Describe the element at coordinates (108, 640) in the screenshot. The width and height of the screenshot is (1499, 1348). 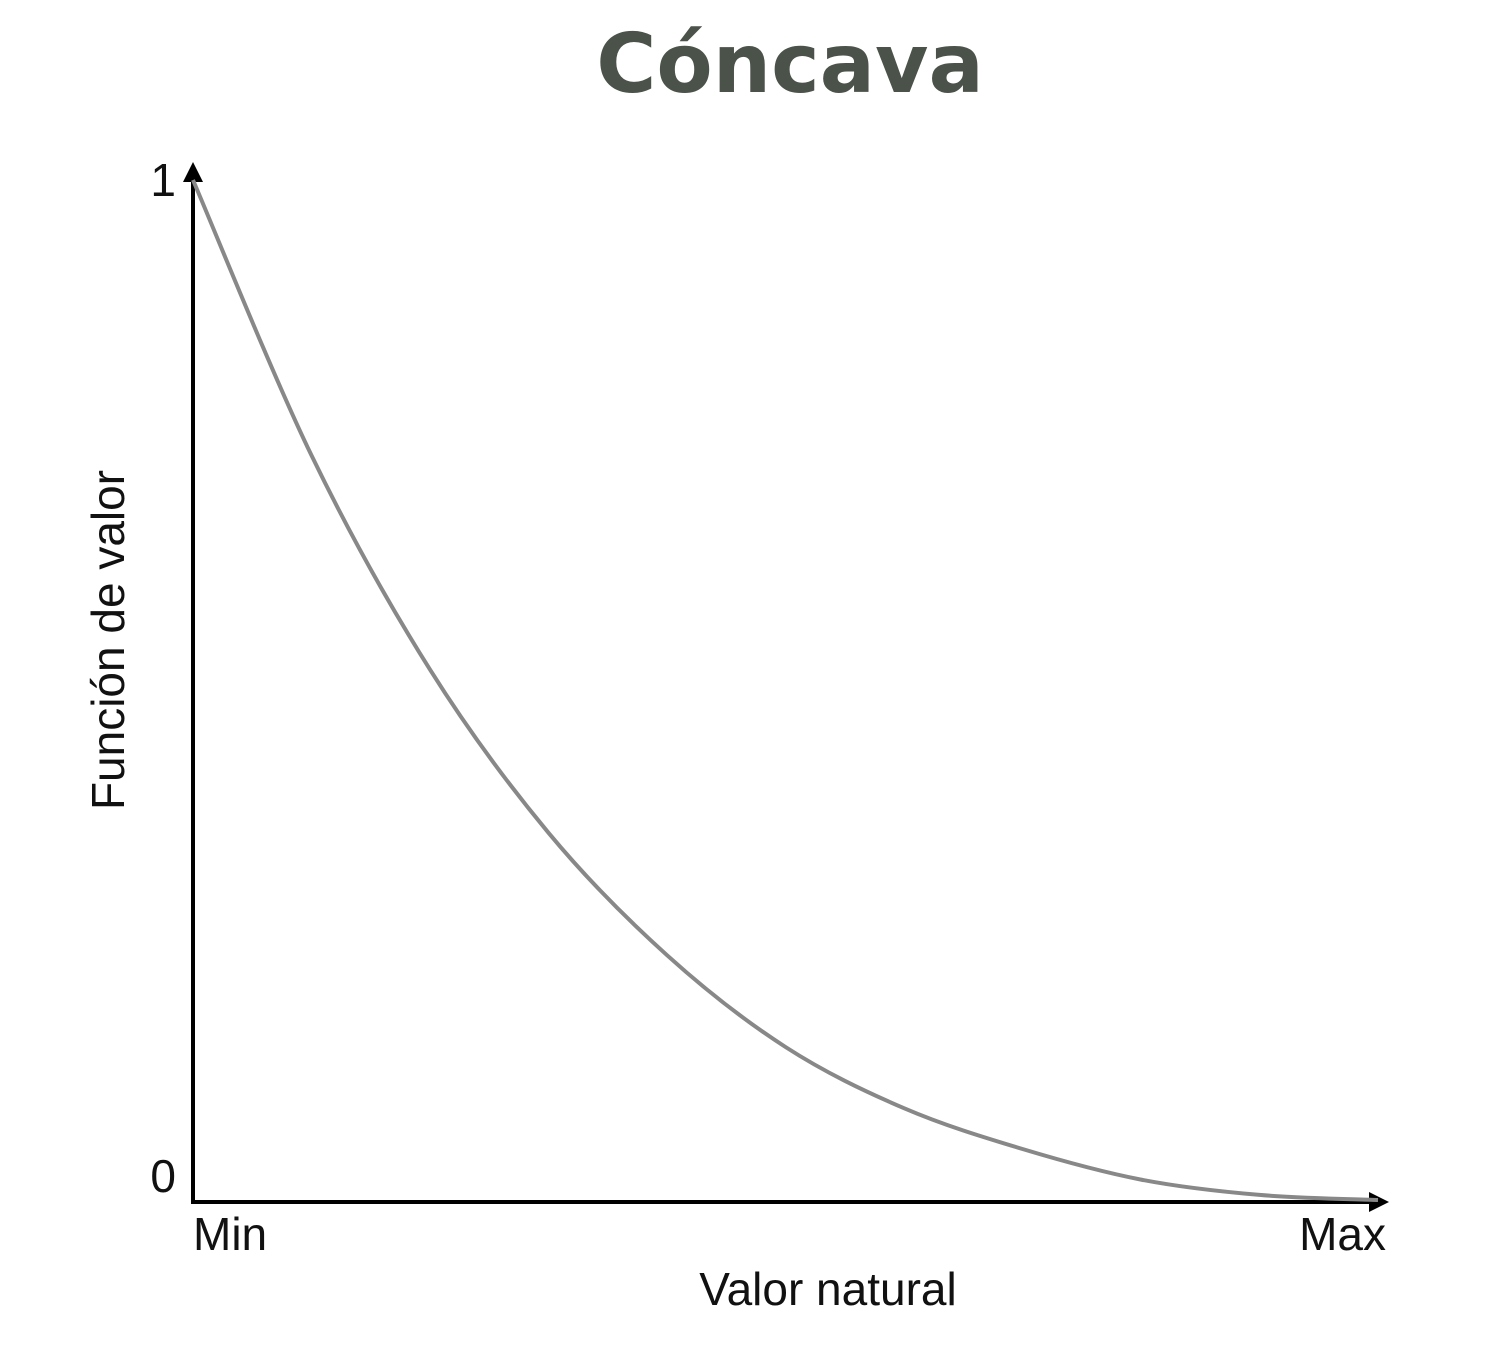
I see `y-axis-label: Función de valor` at that location.